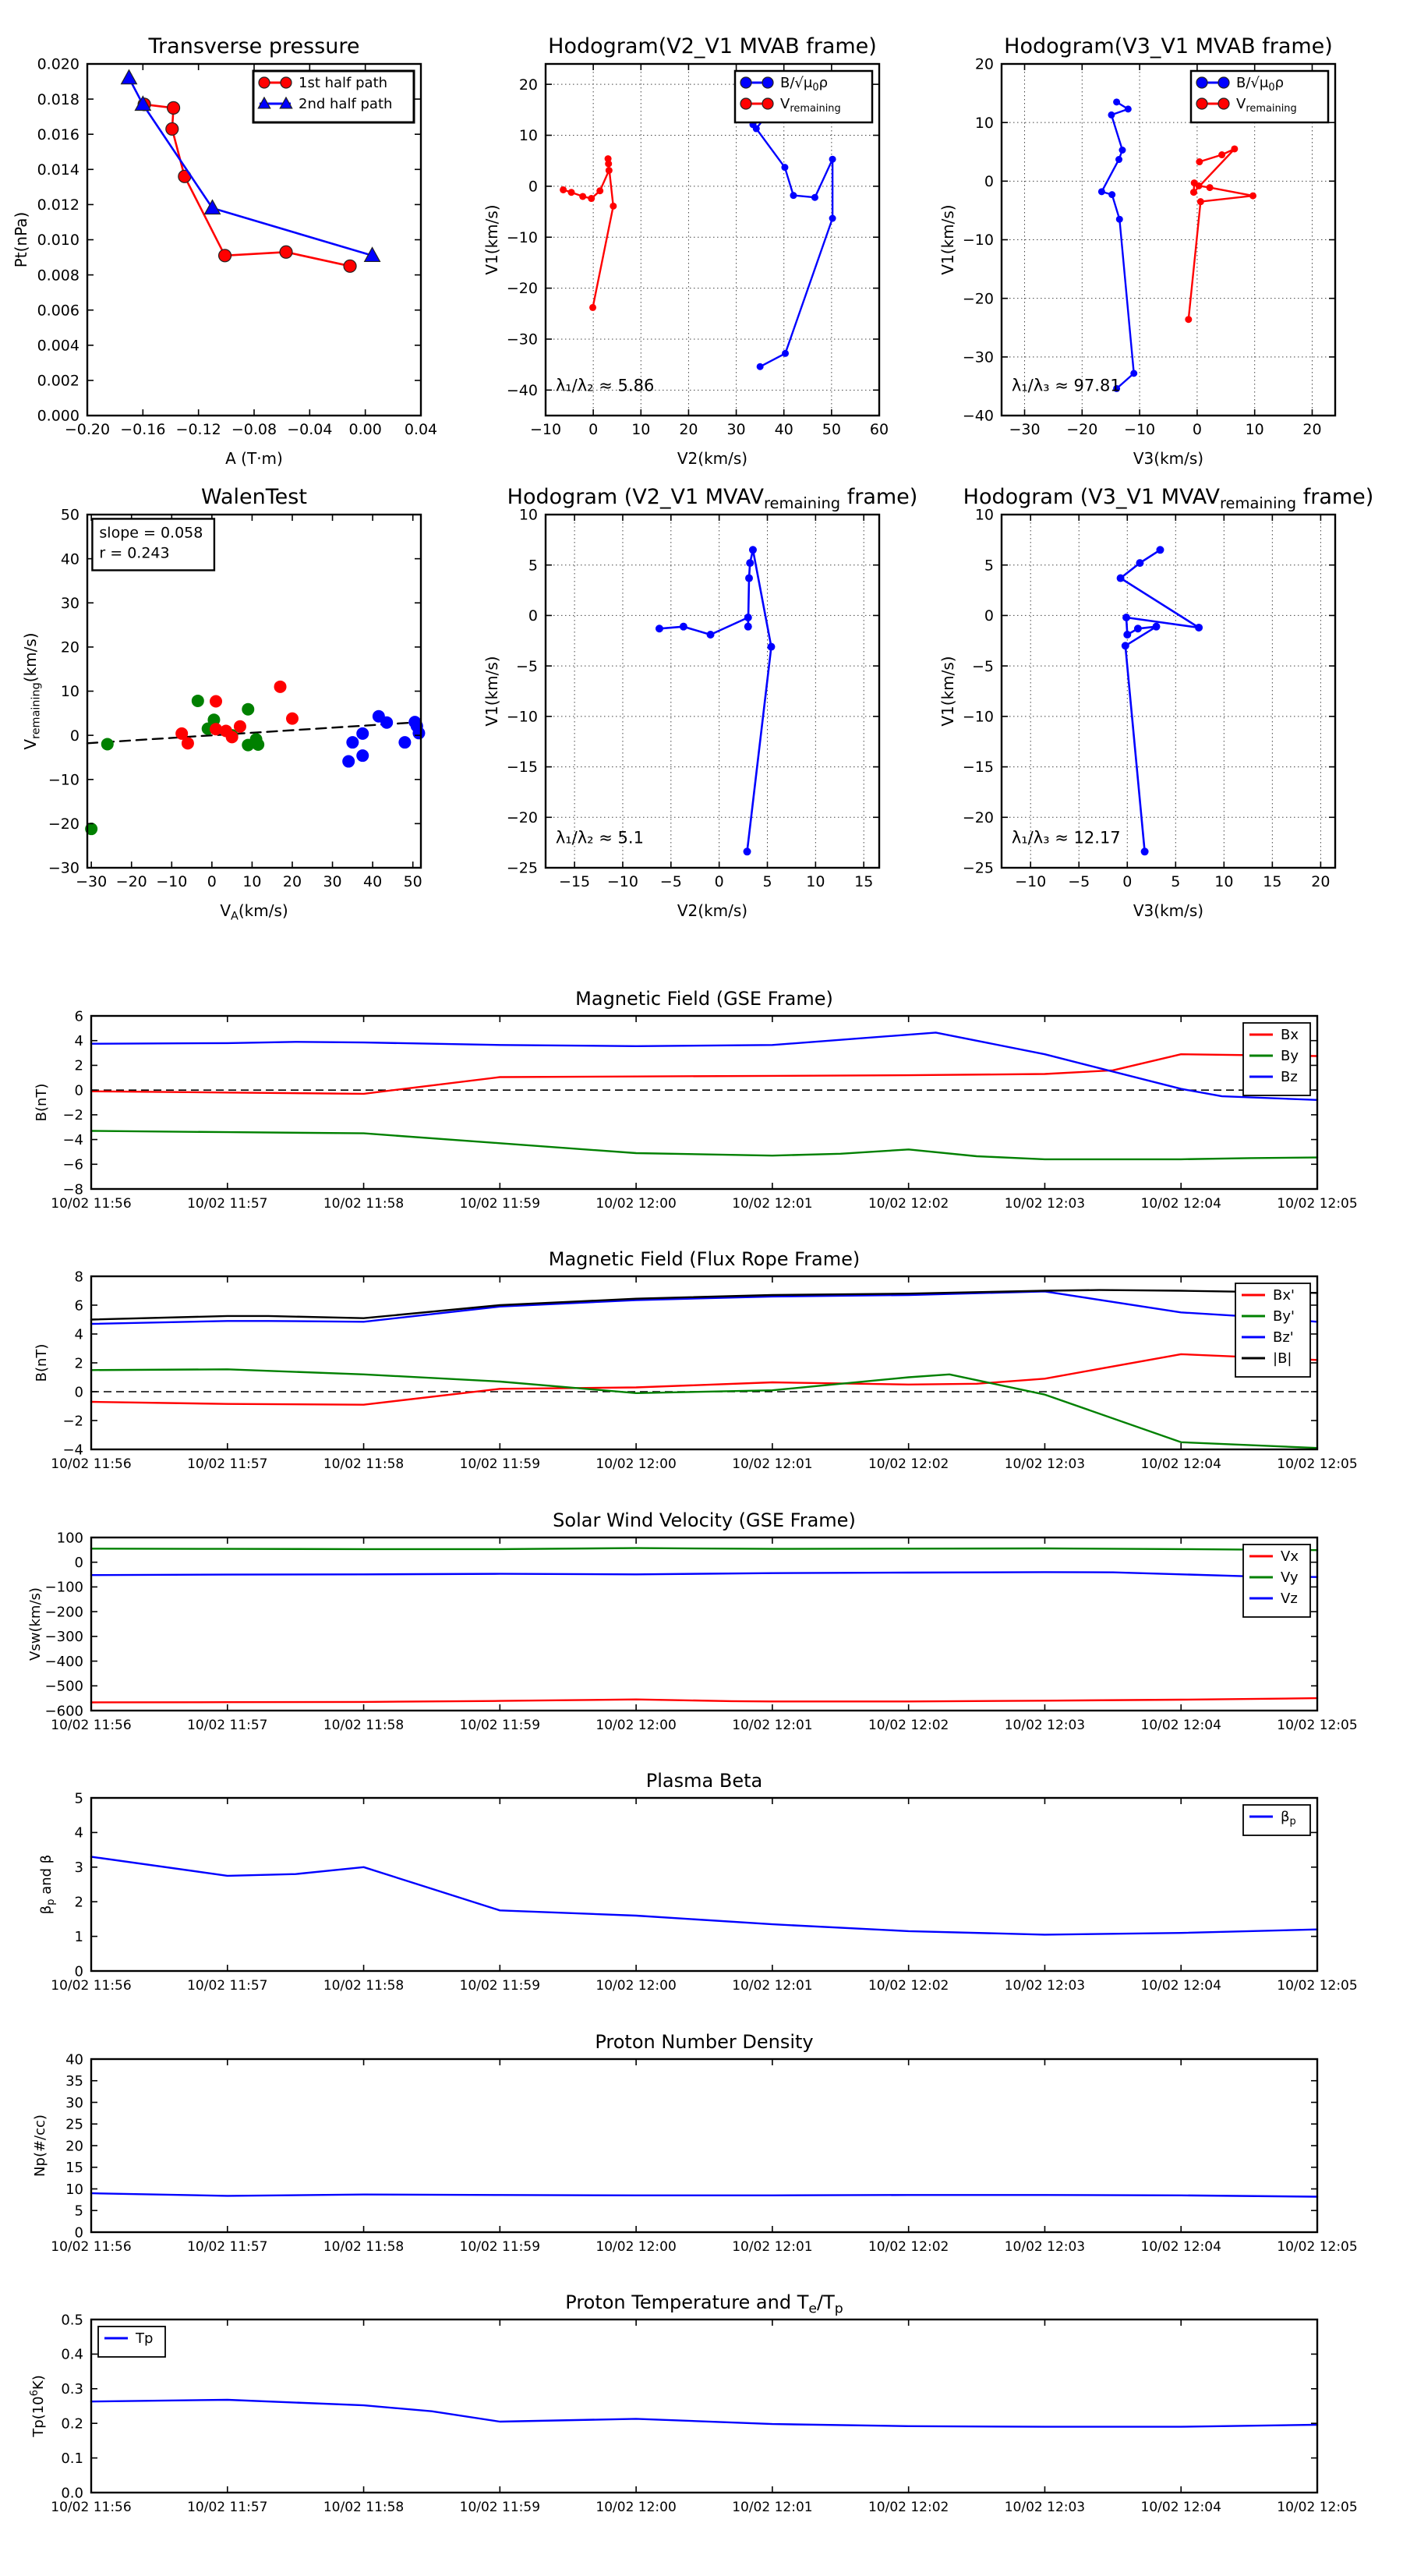 This screenshot has height=2576, width=1403. Describe the element at coordinates (704, 999) in the screenshot. I see `panel-title: Magnetic Field (GSE Frame)` at that location.